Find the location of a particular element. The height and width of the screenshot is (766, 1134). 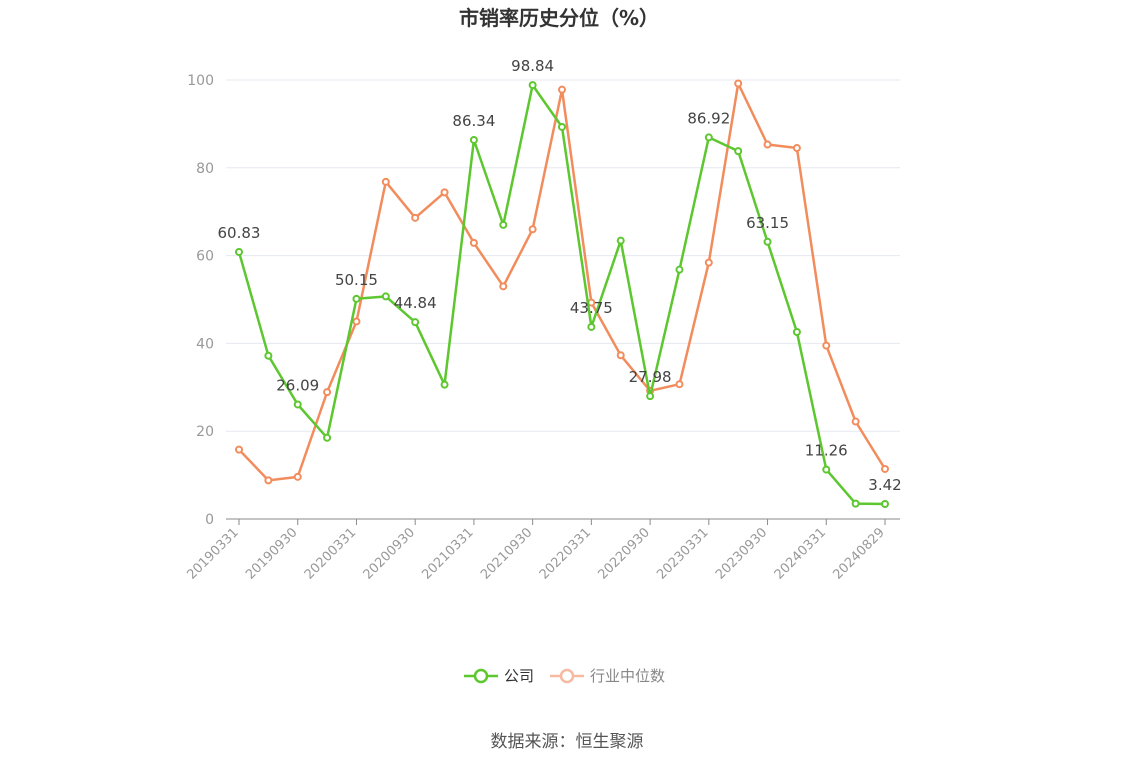

y-tick-label: 60 is located at coordinates (205, 257).